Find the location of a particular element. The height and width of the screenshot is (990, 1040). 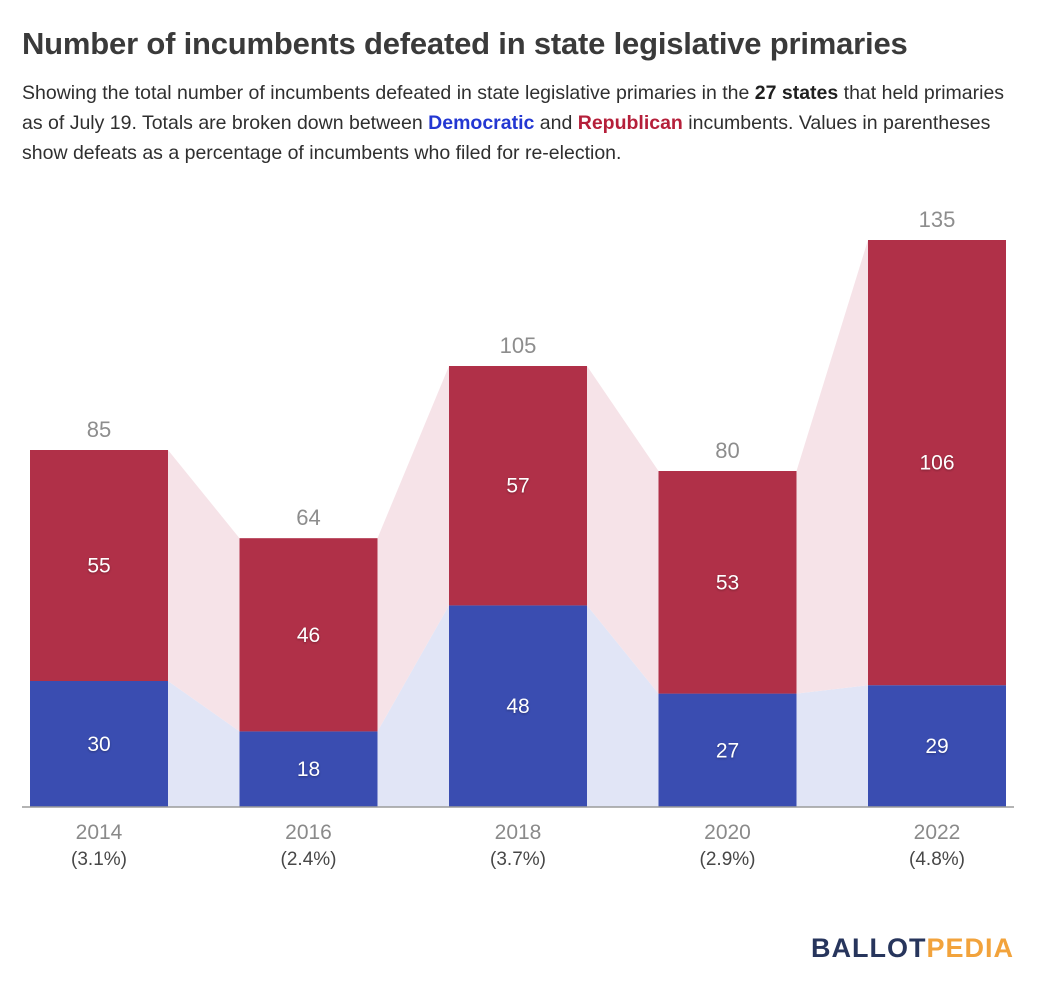

label-total-2020: 80 is located at coordinates (727, 450).